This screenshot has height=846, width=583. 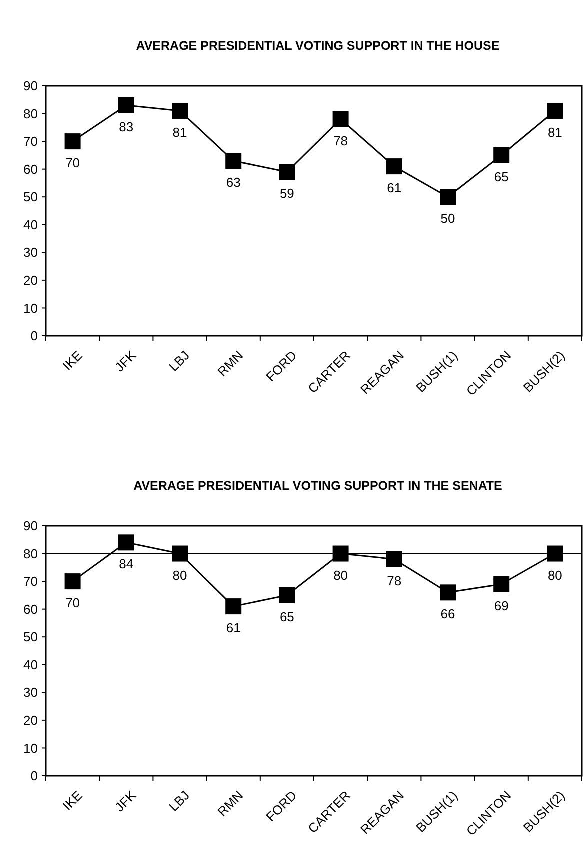 I want to click on data-label: 69, so click(x=501, y=606).